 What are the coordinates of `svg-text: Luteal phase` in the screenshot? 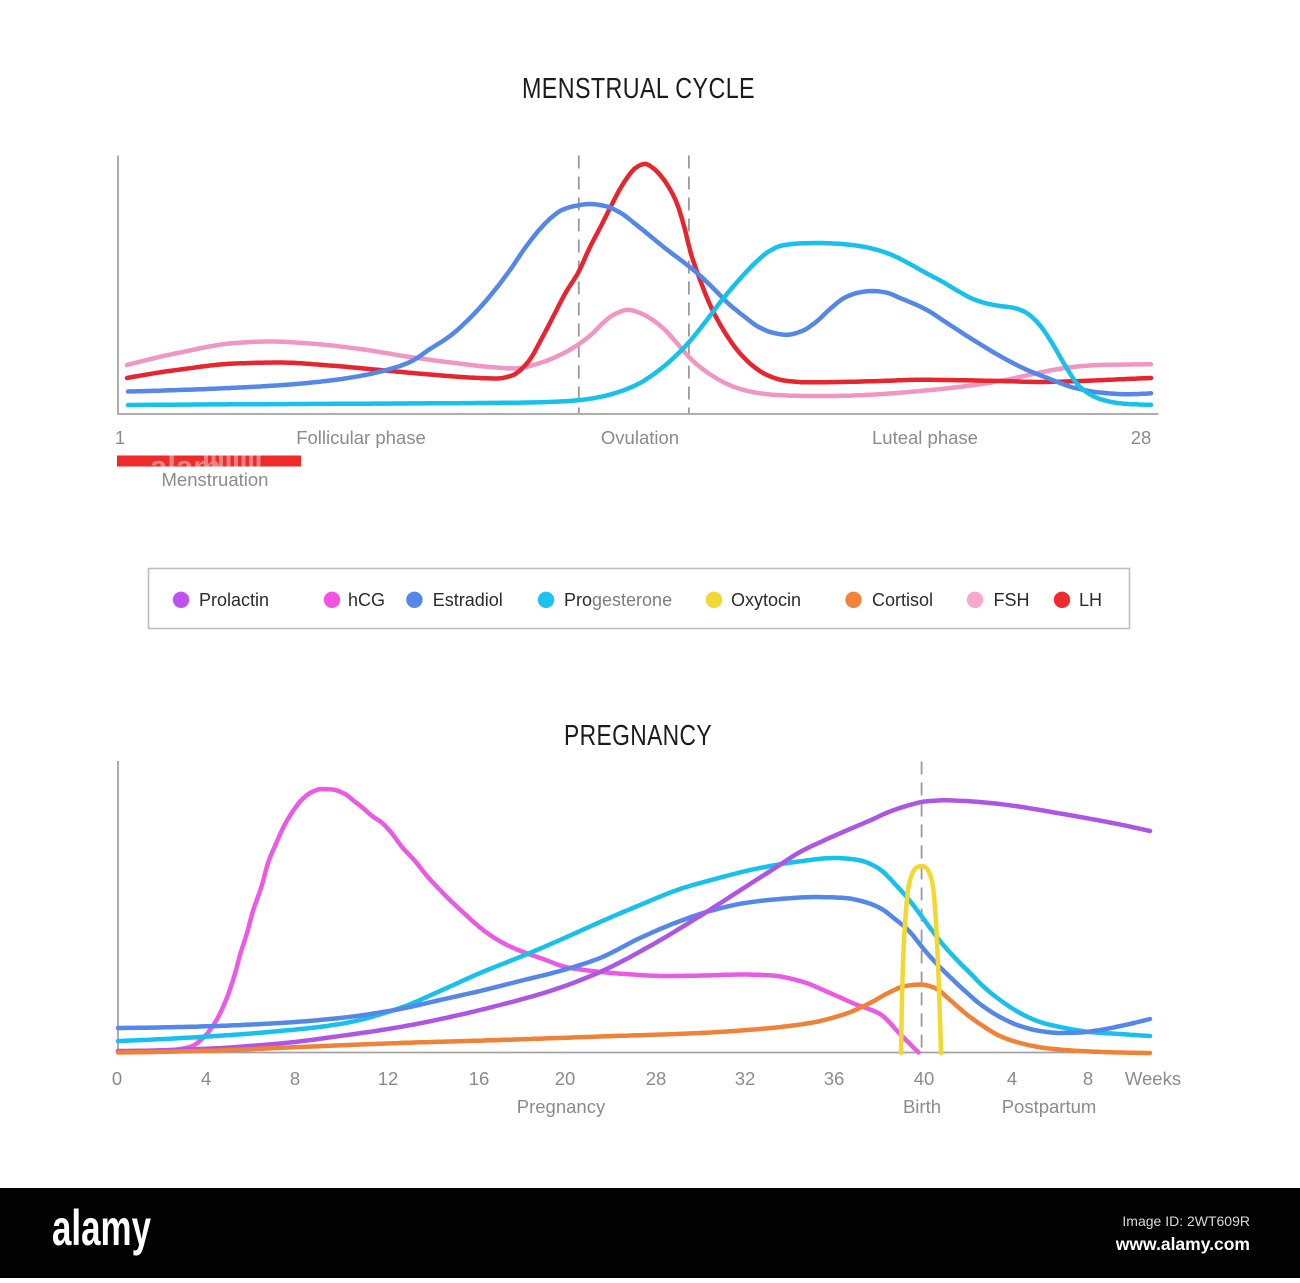 It's located at (925, 437).